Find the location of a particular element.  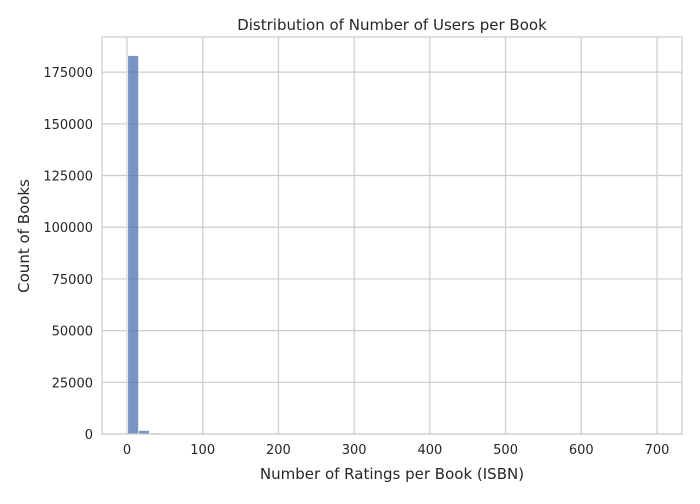

y-tick-label: 50000 is located at coordinates (72, 332).